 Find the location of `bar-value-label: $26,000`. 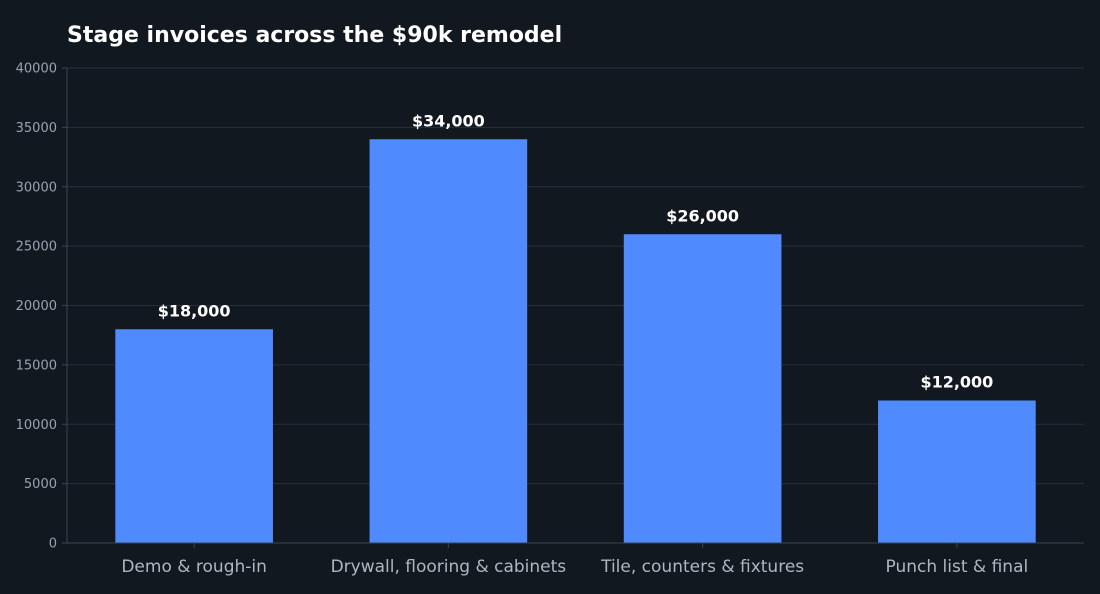

bar-value-label: $26,000 is located at coordinates (702, 215).